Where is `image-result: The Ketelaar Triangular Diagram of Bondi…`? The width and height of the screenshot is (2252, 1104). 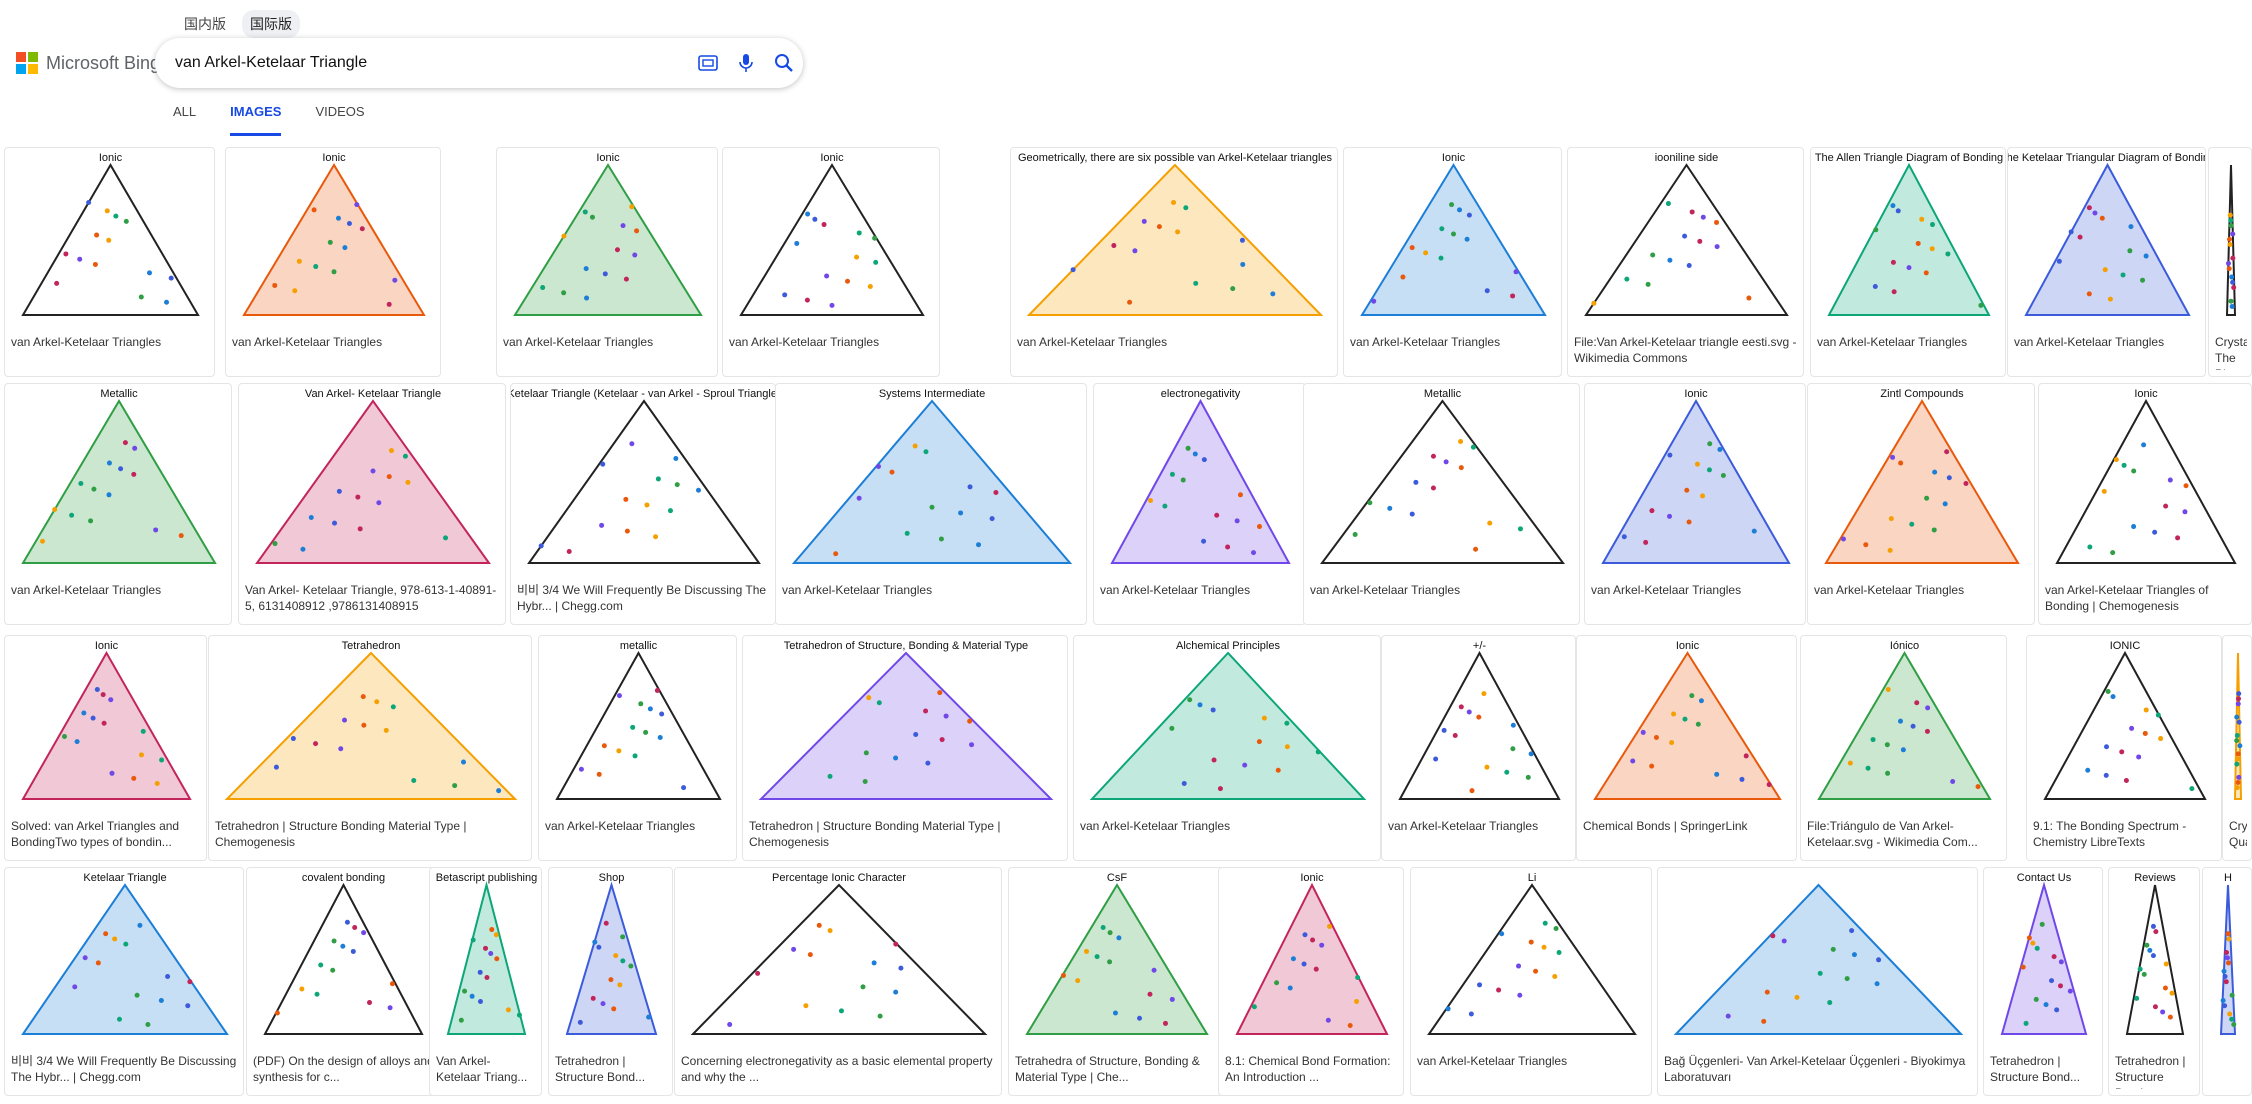
image-result: The Ketelaar Triangular Diagram of Bondi… is located at coordinates (2106, 262).